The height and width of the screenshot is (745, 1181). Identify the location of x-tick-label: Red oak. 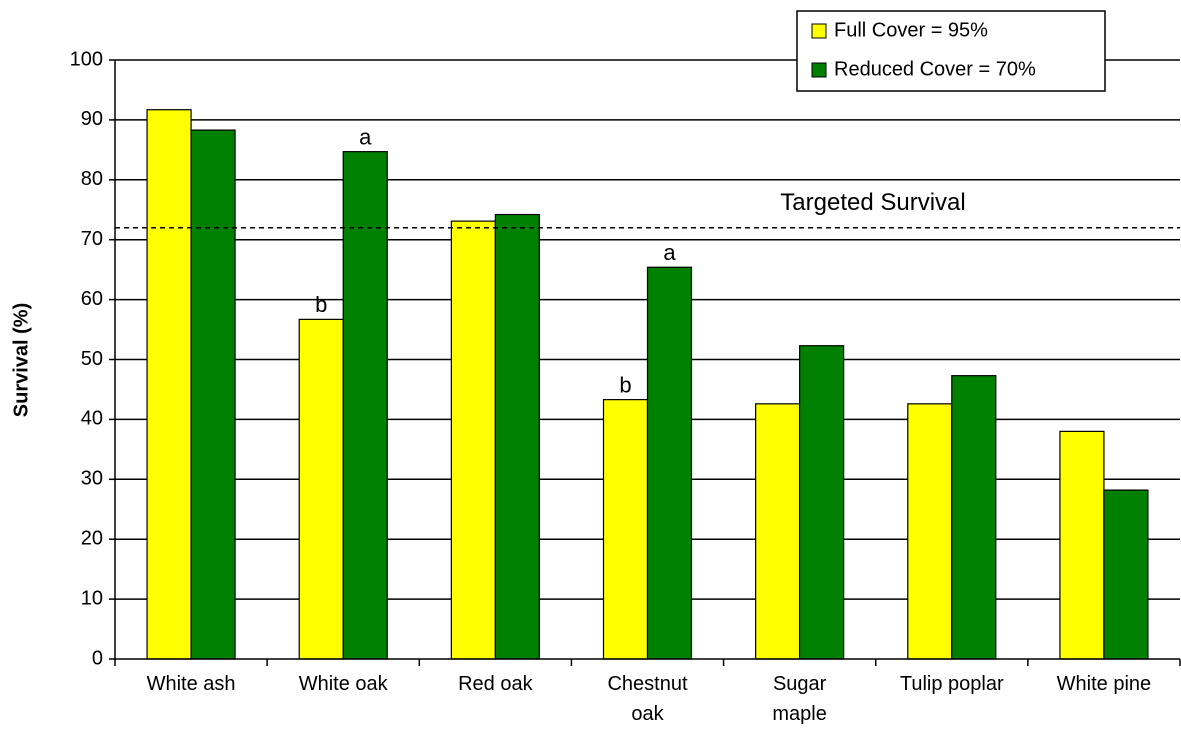
(495, 684).